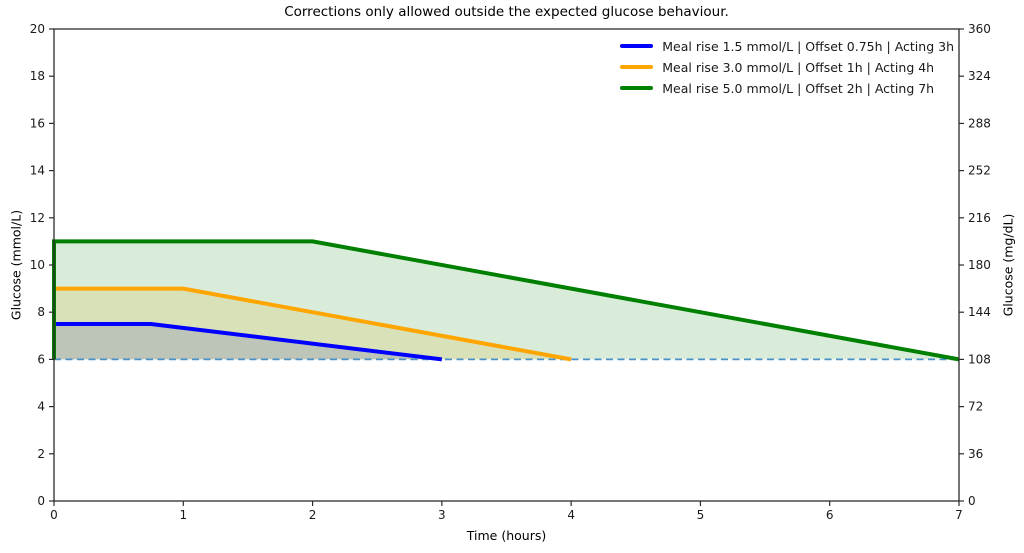  Describe the element at coordinates (959, 515) in the screenshot. I see `x-tick-label: 7` at that location.